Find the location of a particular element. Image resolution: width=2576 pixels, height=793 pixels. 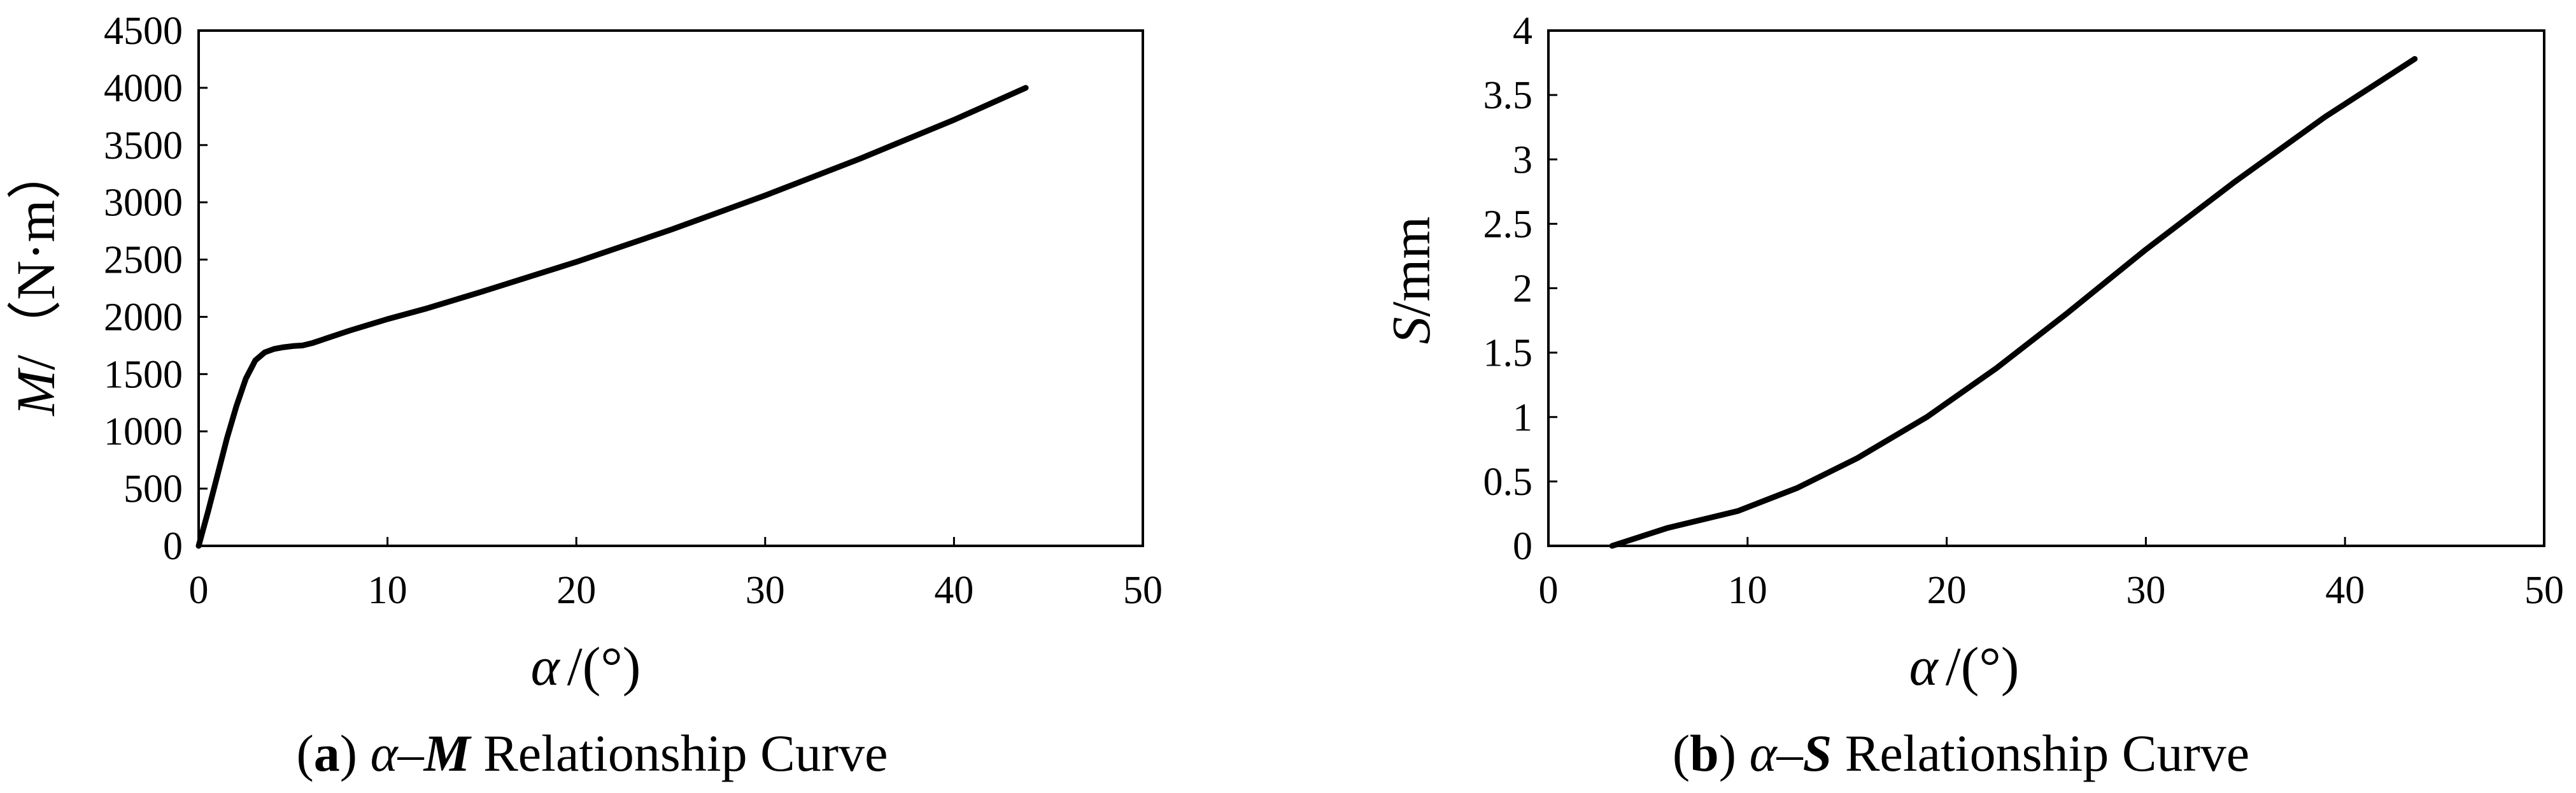

y-axis-symbol: M is located at coordinates (35, 393).